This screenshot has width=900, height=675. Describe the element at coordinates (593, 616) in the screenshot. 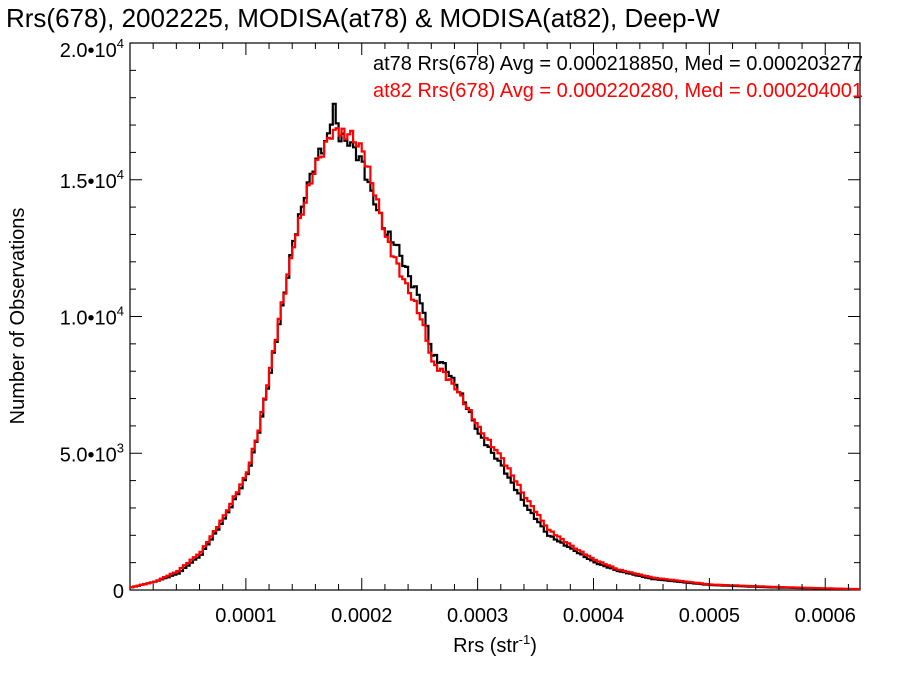

I see `x-tick-label: 0.0004` at that location.